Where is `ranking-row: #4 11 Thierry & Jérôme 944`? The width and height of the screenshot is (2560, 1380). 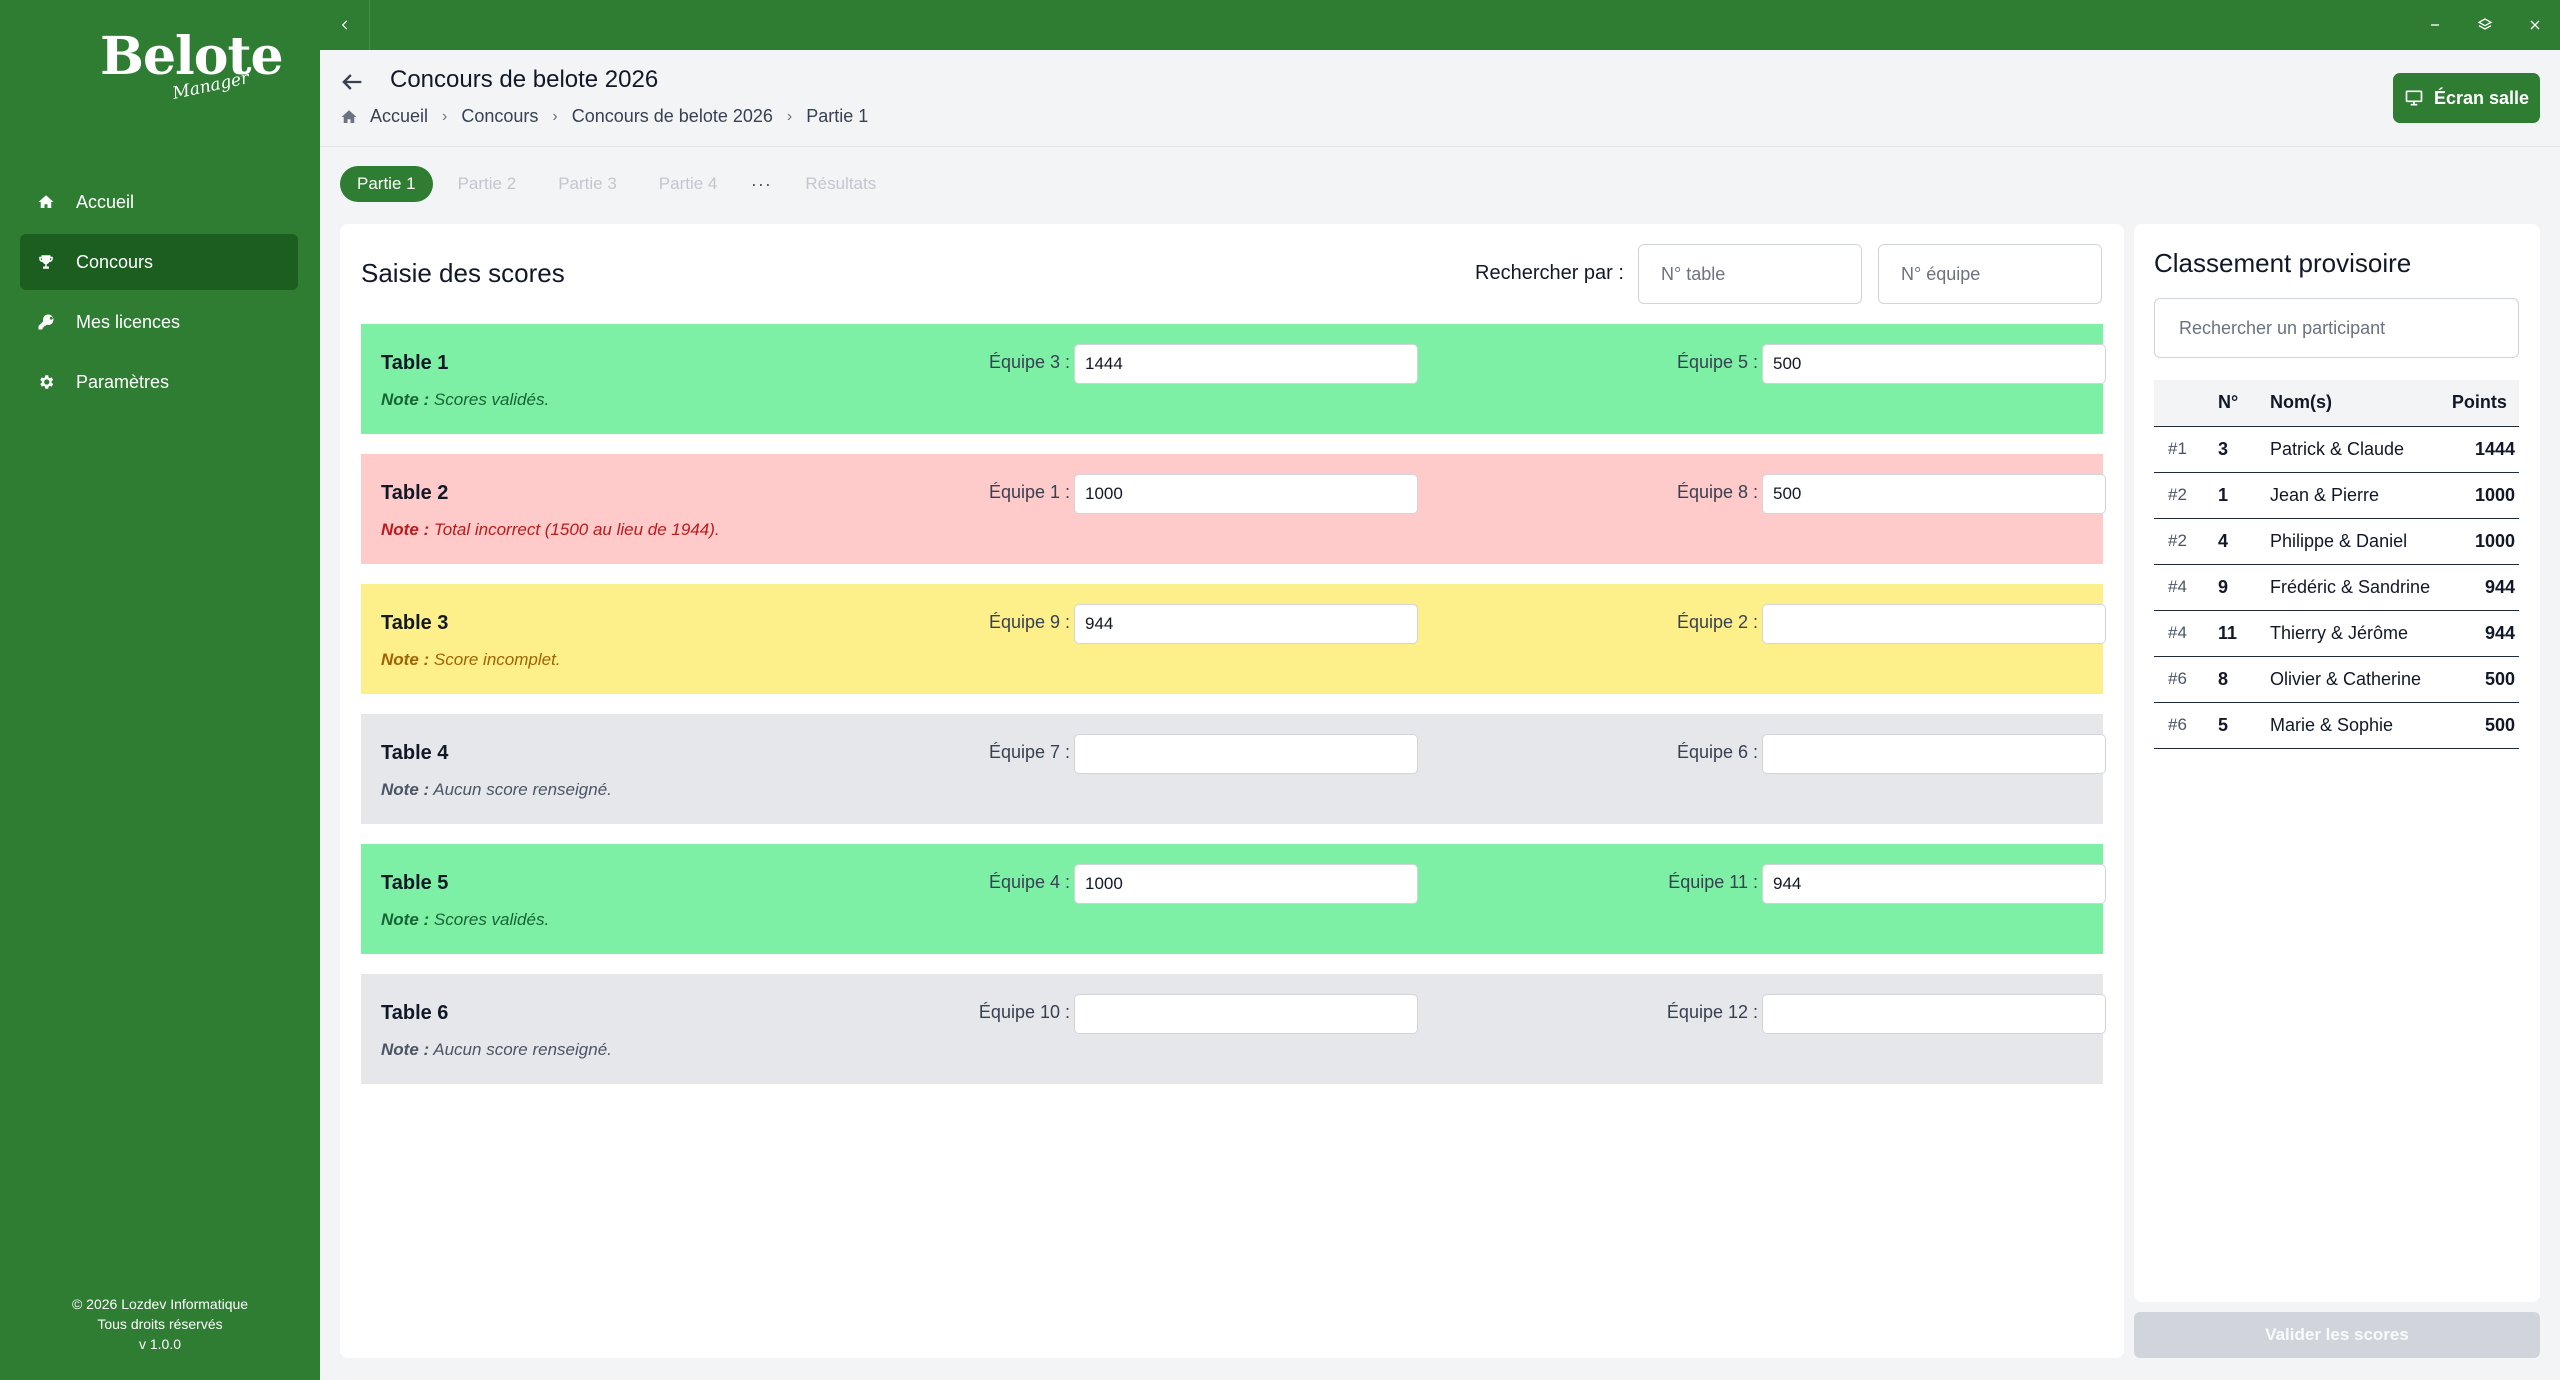 ranking-row: #4 11 Thierry & Jérôme 944 is located at coordinates (2336, 633).